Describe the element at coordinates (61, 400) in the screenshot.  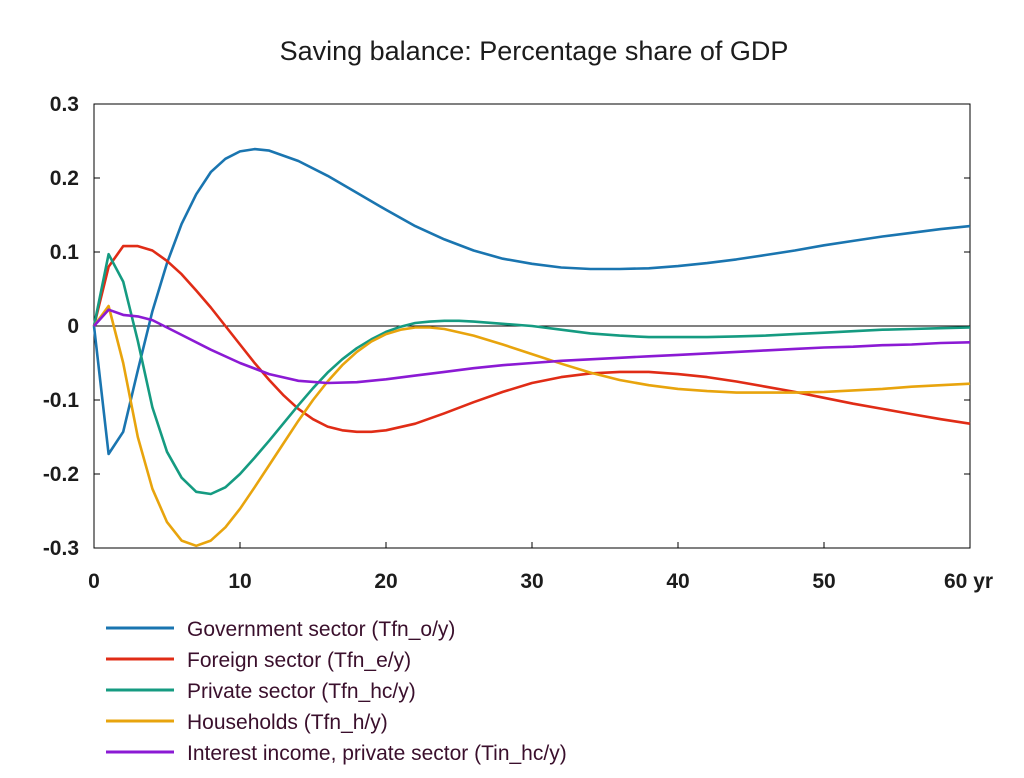
I see `y-tick-label: -0.1` at that location.